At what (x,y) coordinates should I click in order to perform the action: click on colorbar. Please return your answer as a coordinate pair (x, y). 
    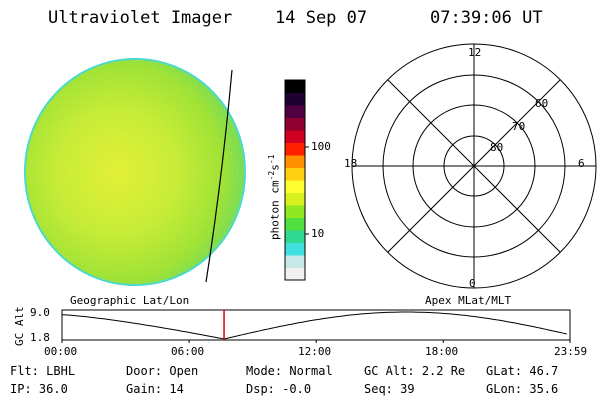
    Looking at the image, I should click on (295, 180).